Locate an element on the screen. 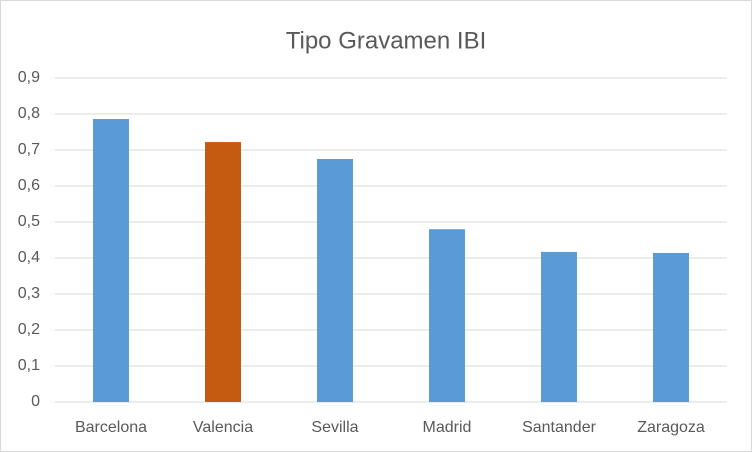  y-tick-label: 0,2 is located at coordinates (29, 329).